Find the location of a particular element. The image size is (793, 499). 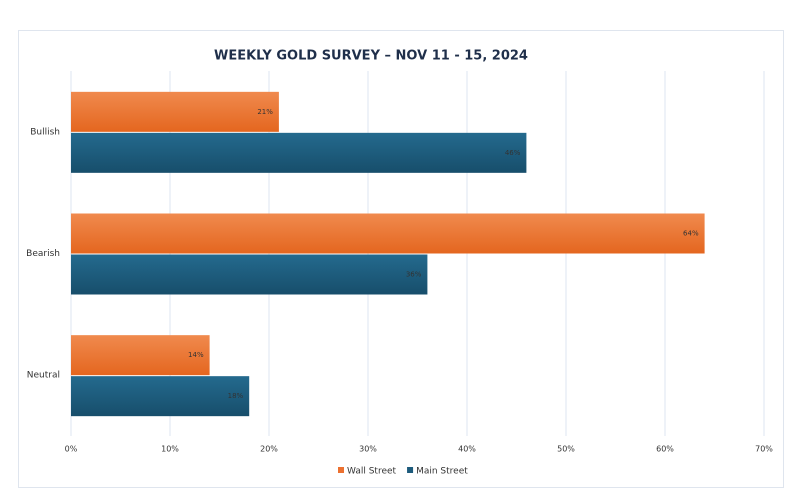

y-tick-label: Bearish is located at coordinates (43, 254).